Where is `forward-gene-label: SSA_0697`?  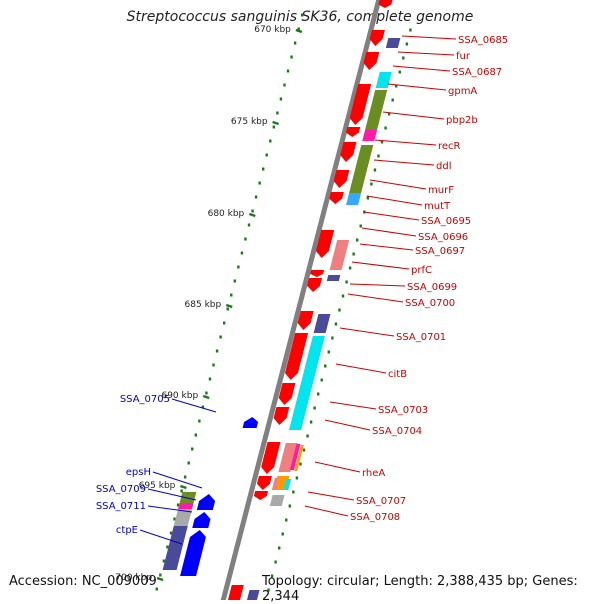
forward-gene-label: SSA_0697 is located at coordinates (440, 251).